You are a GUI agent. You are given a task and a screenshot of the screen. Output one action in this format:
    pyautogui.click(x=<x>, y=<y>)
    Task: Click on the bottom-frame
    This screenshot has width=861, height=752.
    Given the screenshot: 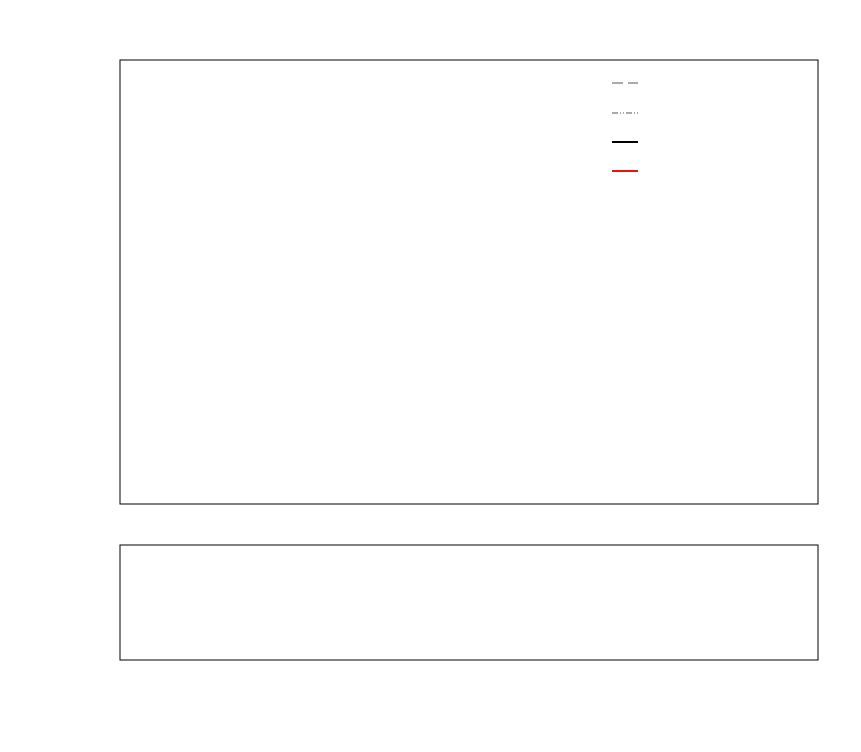 What is the action you would take?
    pyautogui.click(x=469, y=602)
    